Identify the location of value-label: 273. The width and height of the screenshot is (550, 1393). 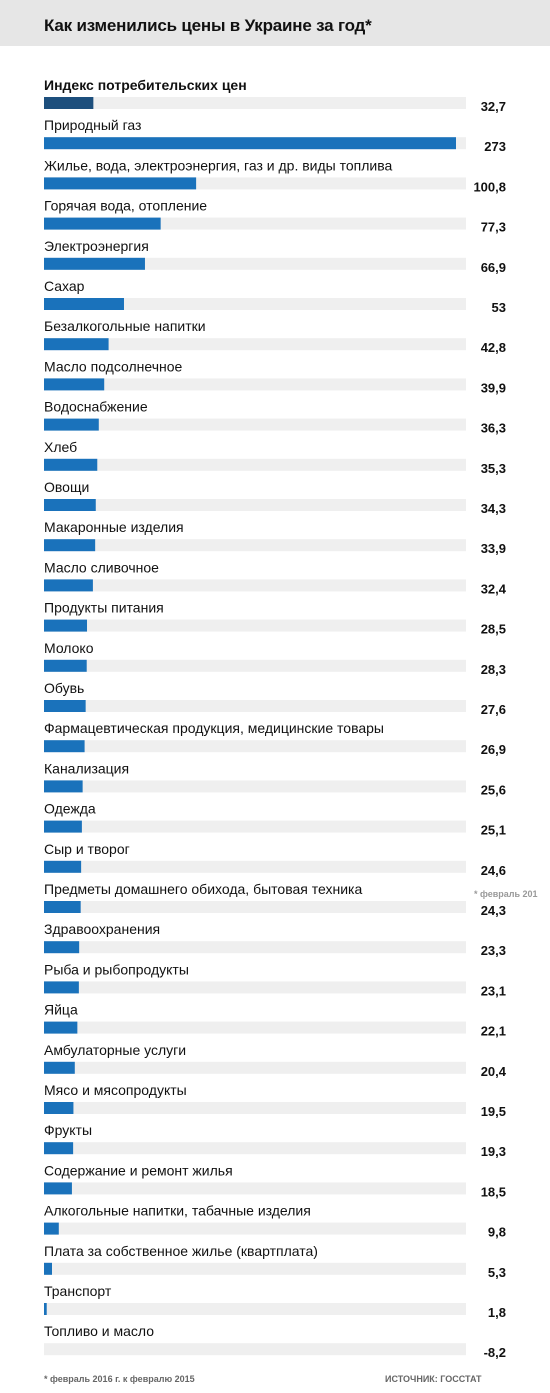
(495, 146).